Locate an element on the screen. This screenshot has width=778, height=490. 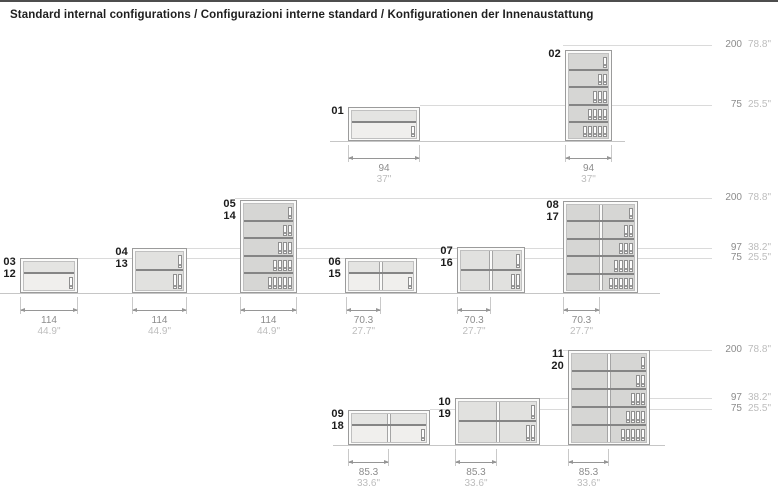
height-label-cm: 200 is located at coordinates (733, 197).